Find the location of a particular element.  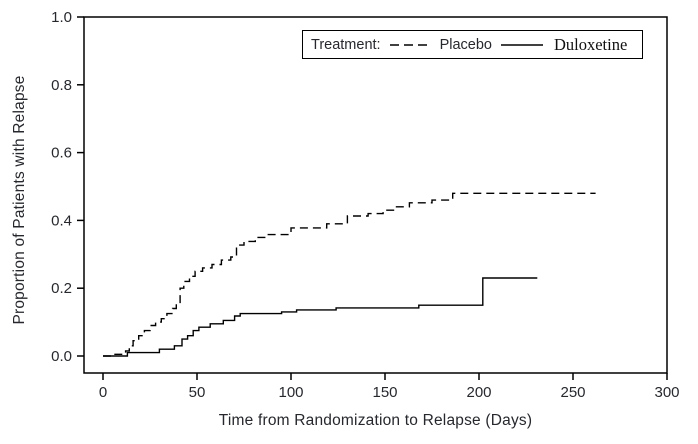

y-tick-label: 0.8 is located at coordinates (61, 85).